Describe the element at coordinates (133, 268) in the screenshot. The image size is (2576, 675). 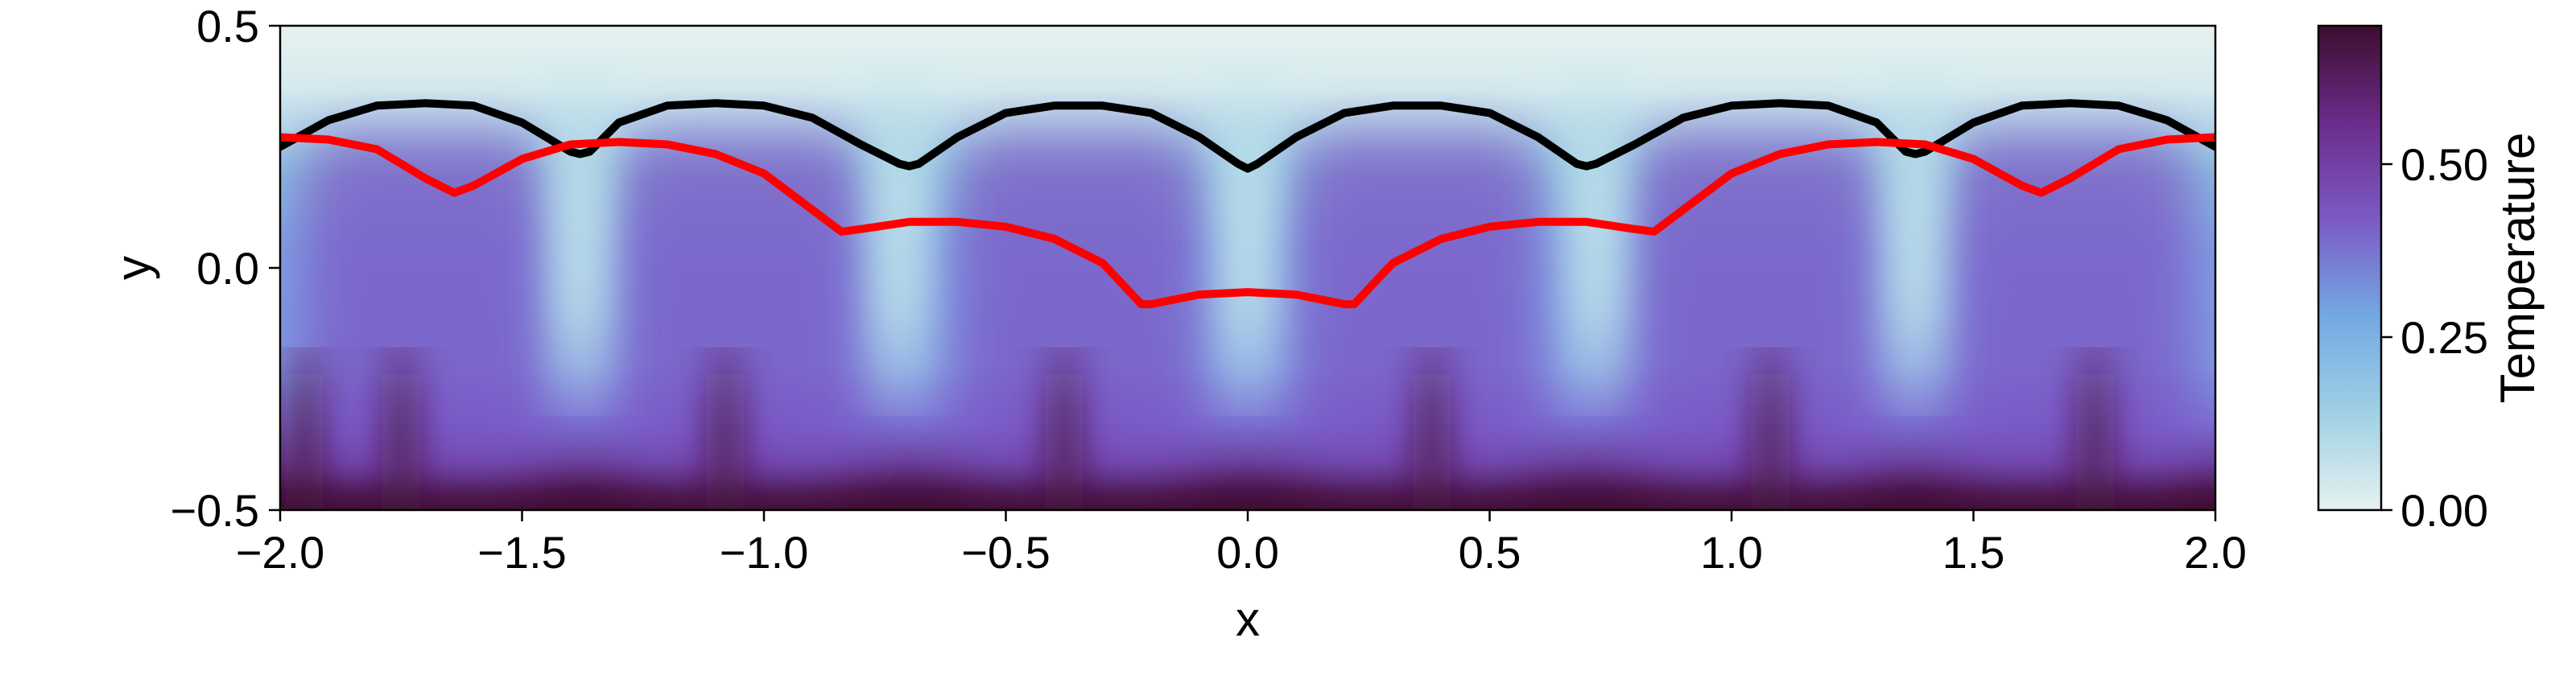
I see `y-axis-label: y` at that location.